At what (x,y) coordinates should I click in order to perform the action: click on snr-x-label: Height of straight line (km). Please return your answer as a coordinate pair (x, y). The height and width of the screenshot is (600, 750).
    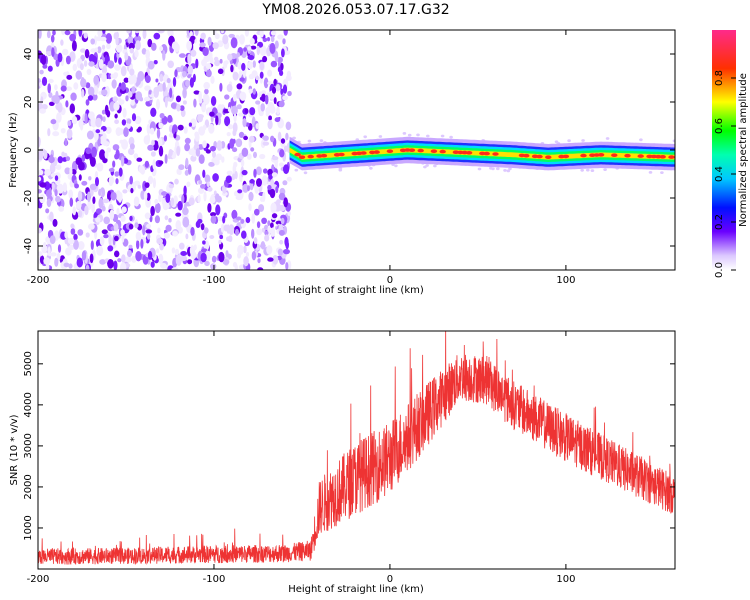
    Looking at the image, I should click on (356, 589).